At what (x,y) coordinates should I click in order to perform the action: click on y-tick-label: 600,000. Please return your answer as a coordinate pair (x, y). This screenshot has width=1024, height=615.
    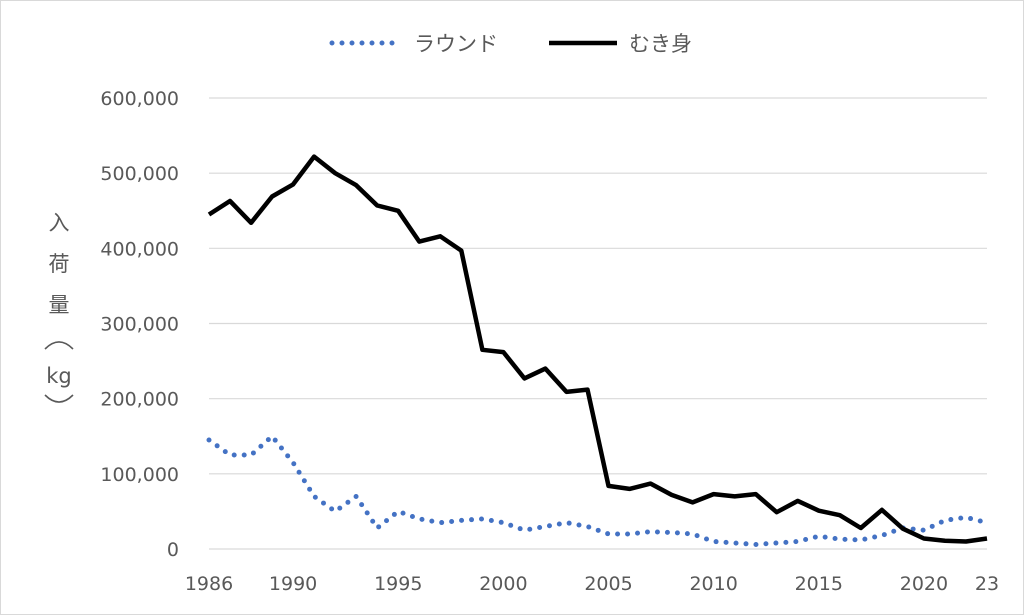
    Looking at the image, I should click on (139, 99).